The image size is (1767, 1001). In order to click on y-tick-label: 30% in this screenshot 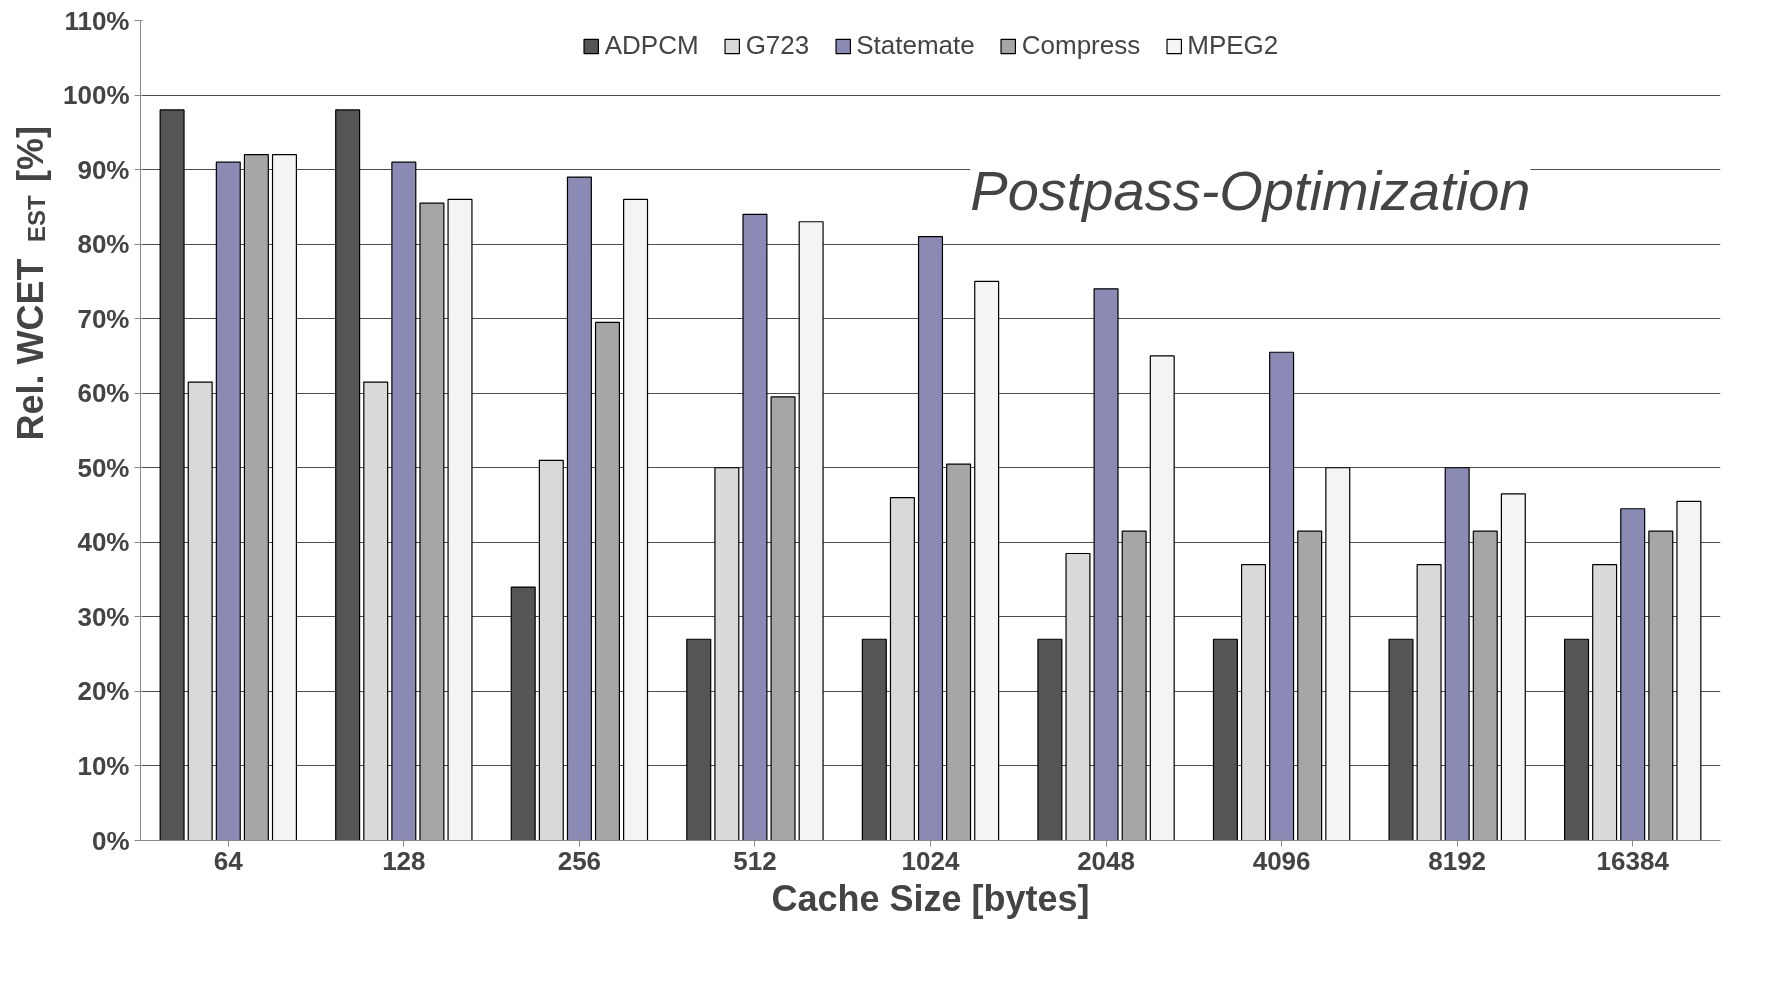, I will do `click(103, 616)`.